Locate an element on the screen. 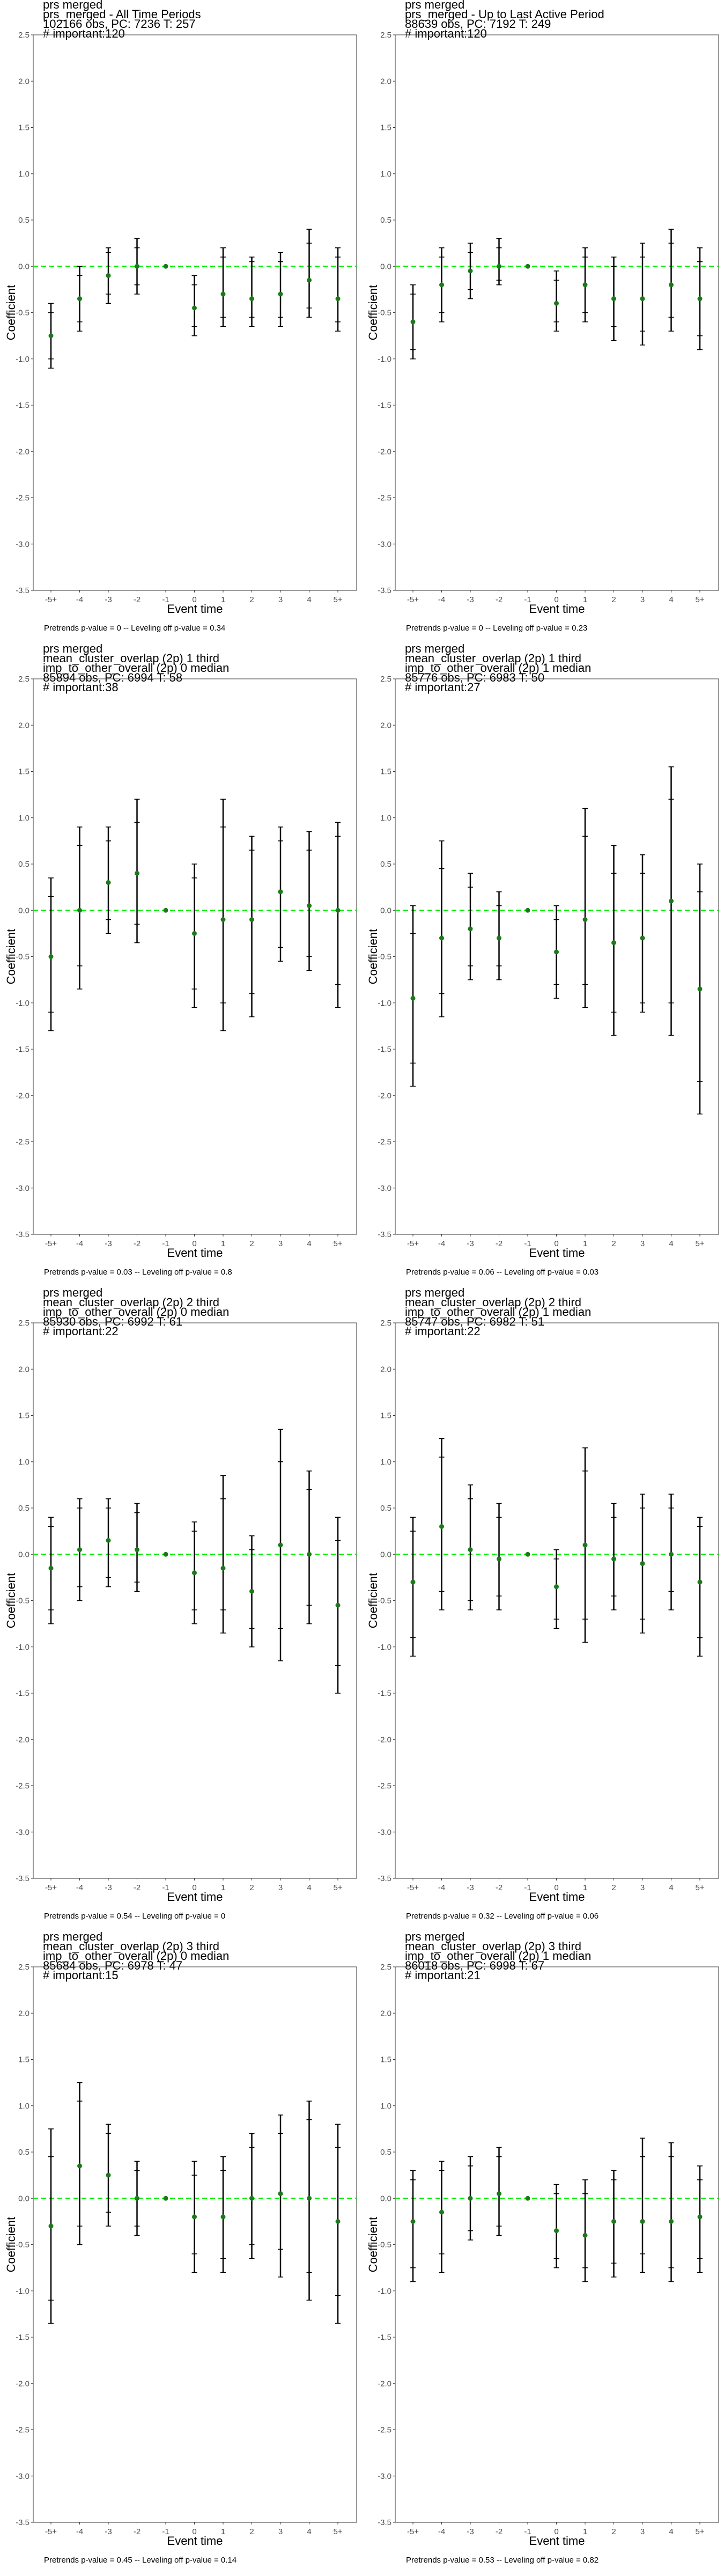  y-tick-label: 0.0 is located at coordinates (385, 910).